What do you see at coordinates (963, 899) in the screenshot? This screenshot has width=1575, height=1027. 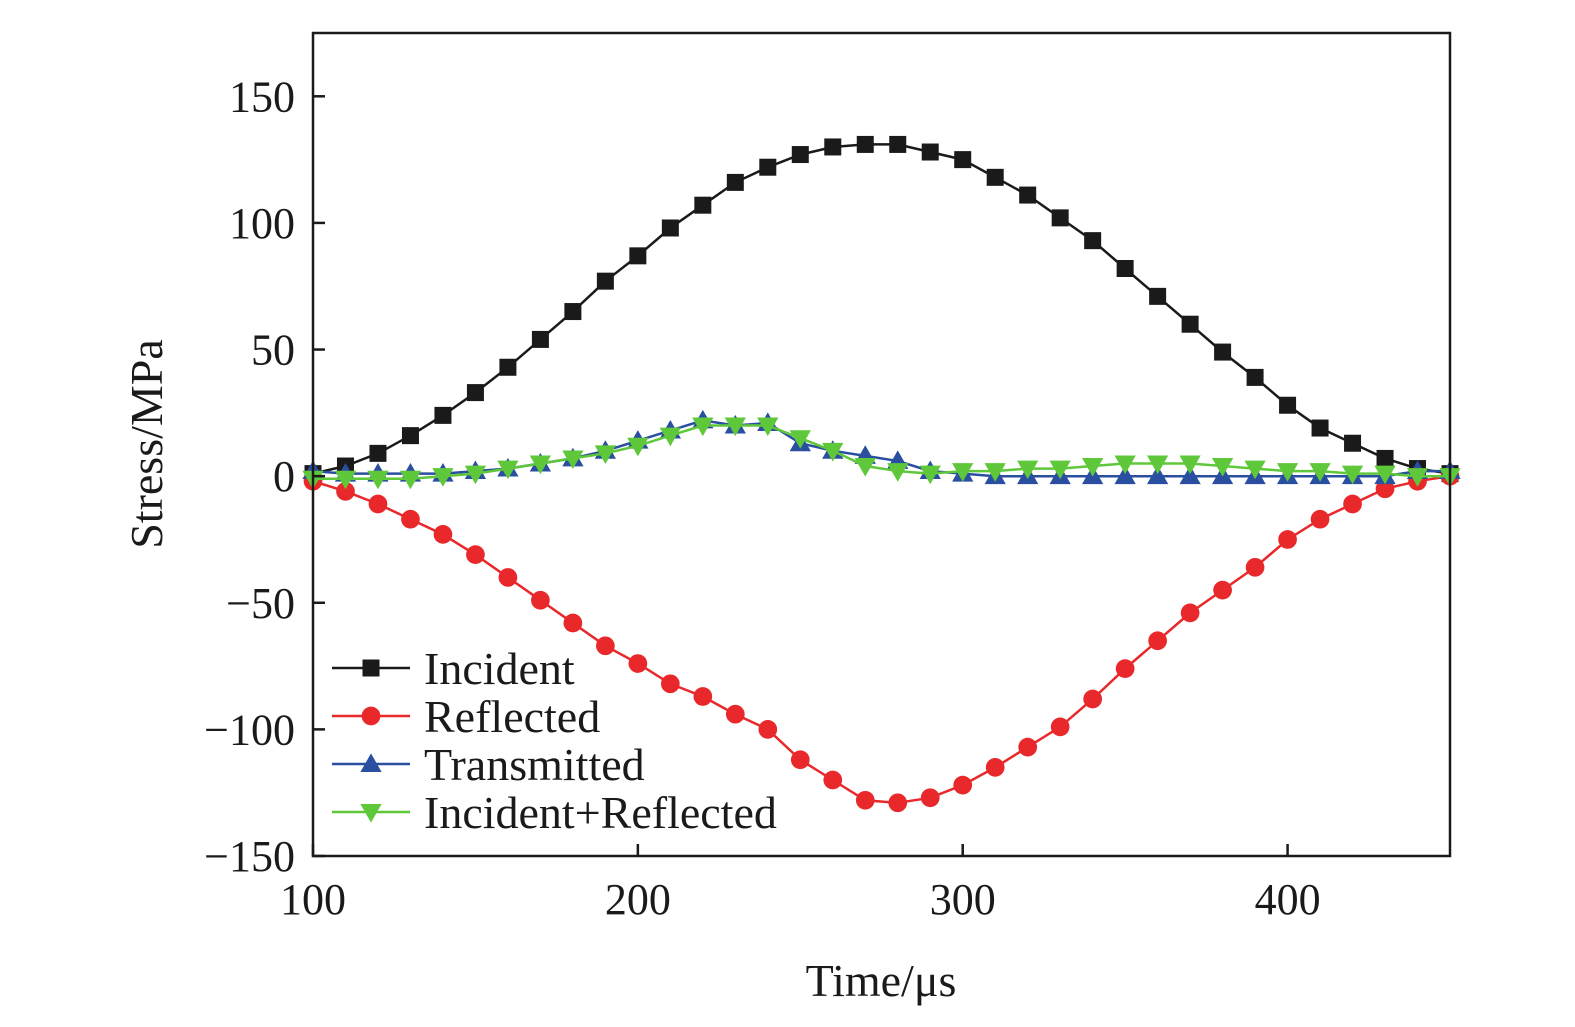 I see `x-tick-label: 300` at bounding box center [963, 899].